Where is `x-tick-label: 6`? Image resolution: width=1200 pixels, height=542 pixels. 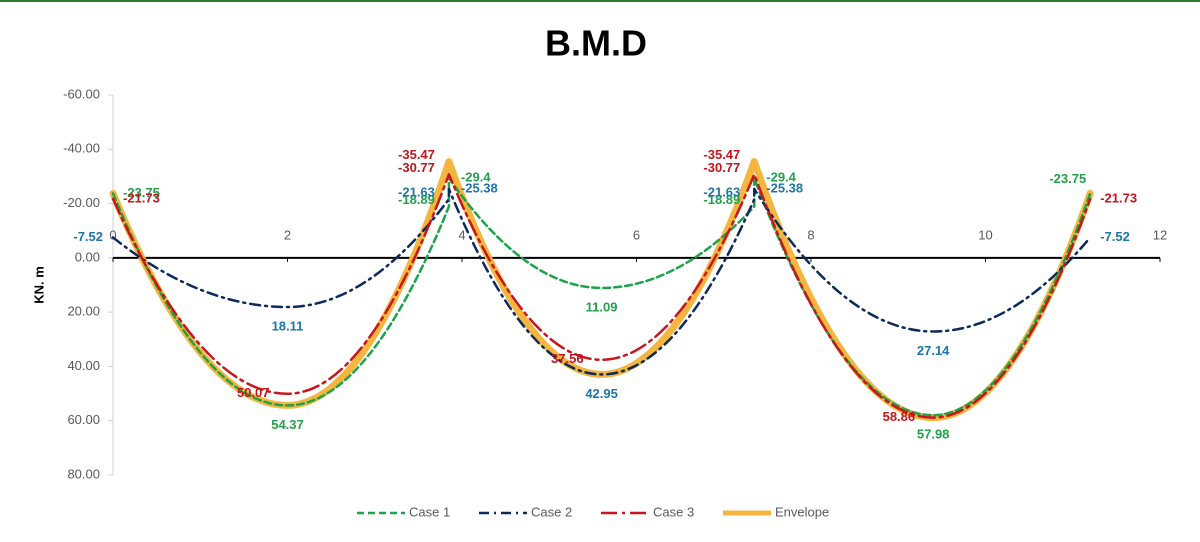
x-tick-label: 6 is located at coordinates (636, 234).